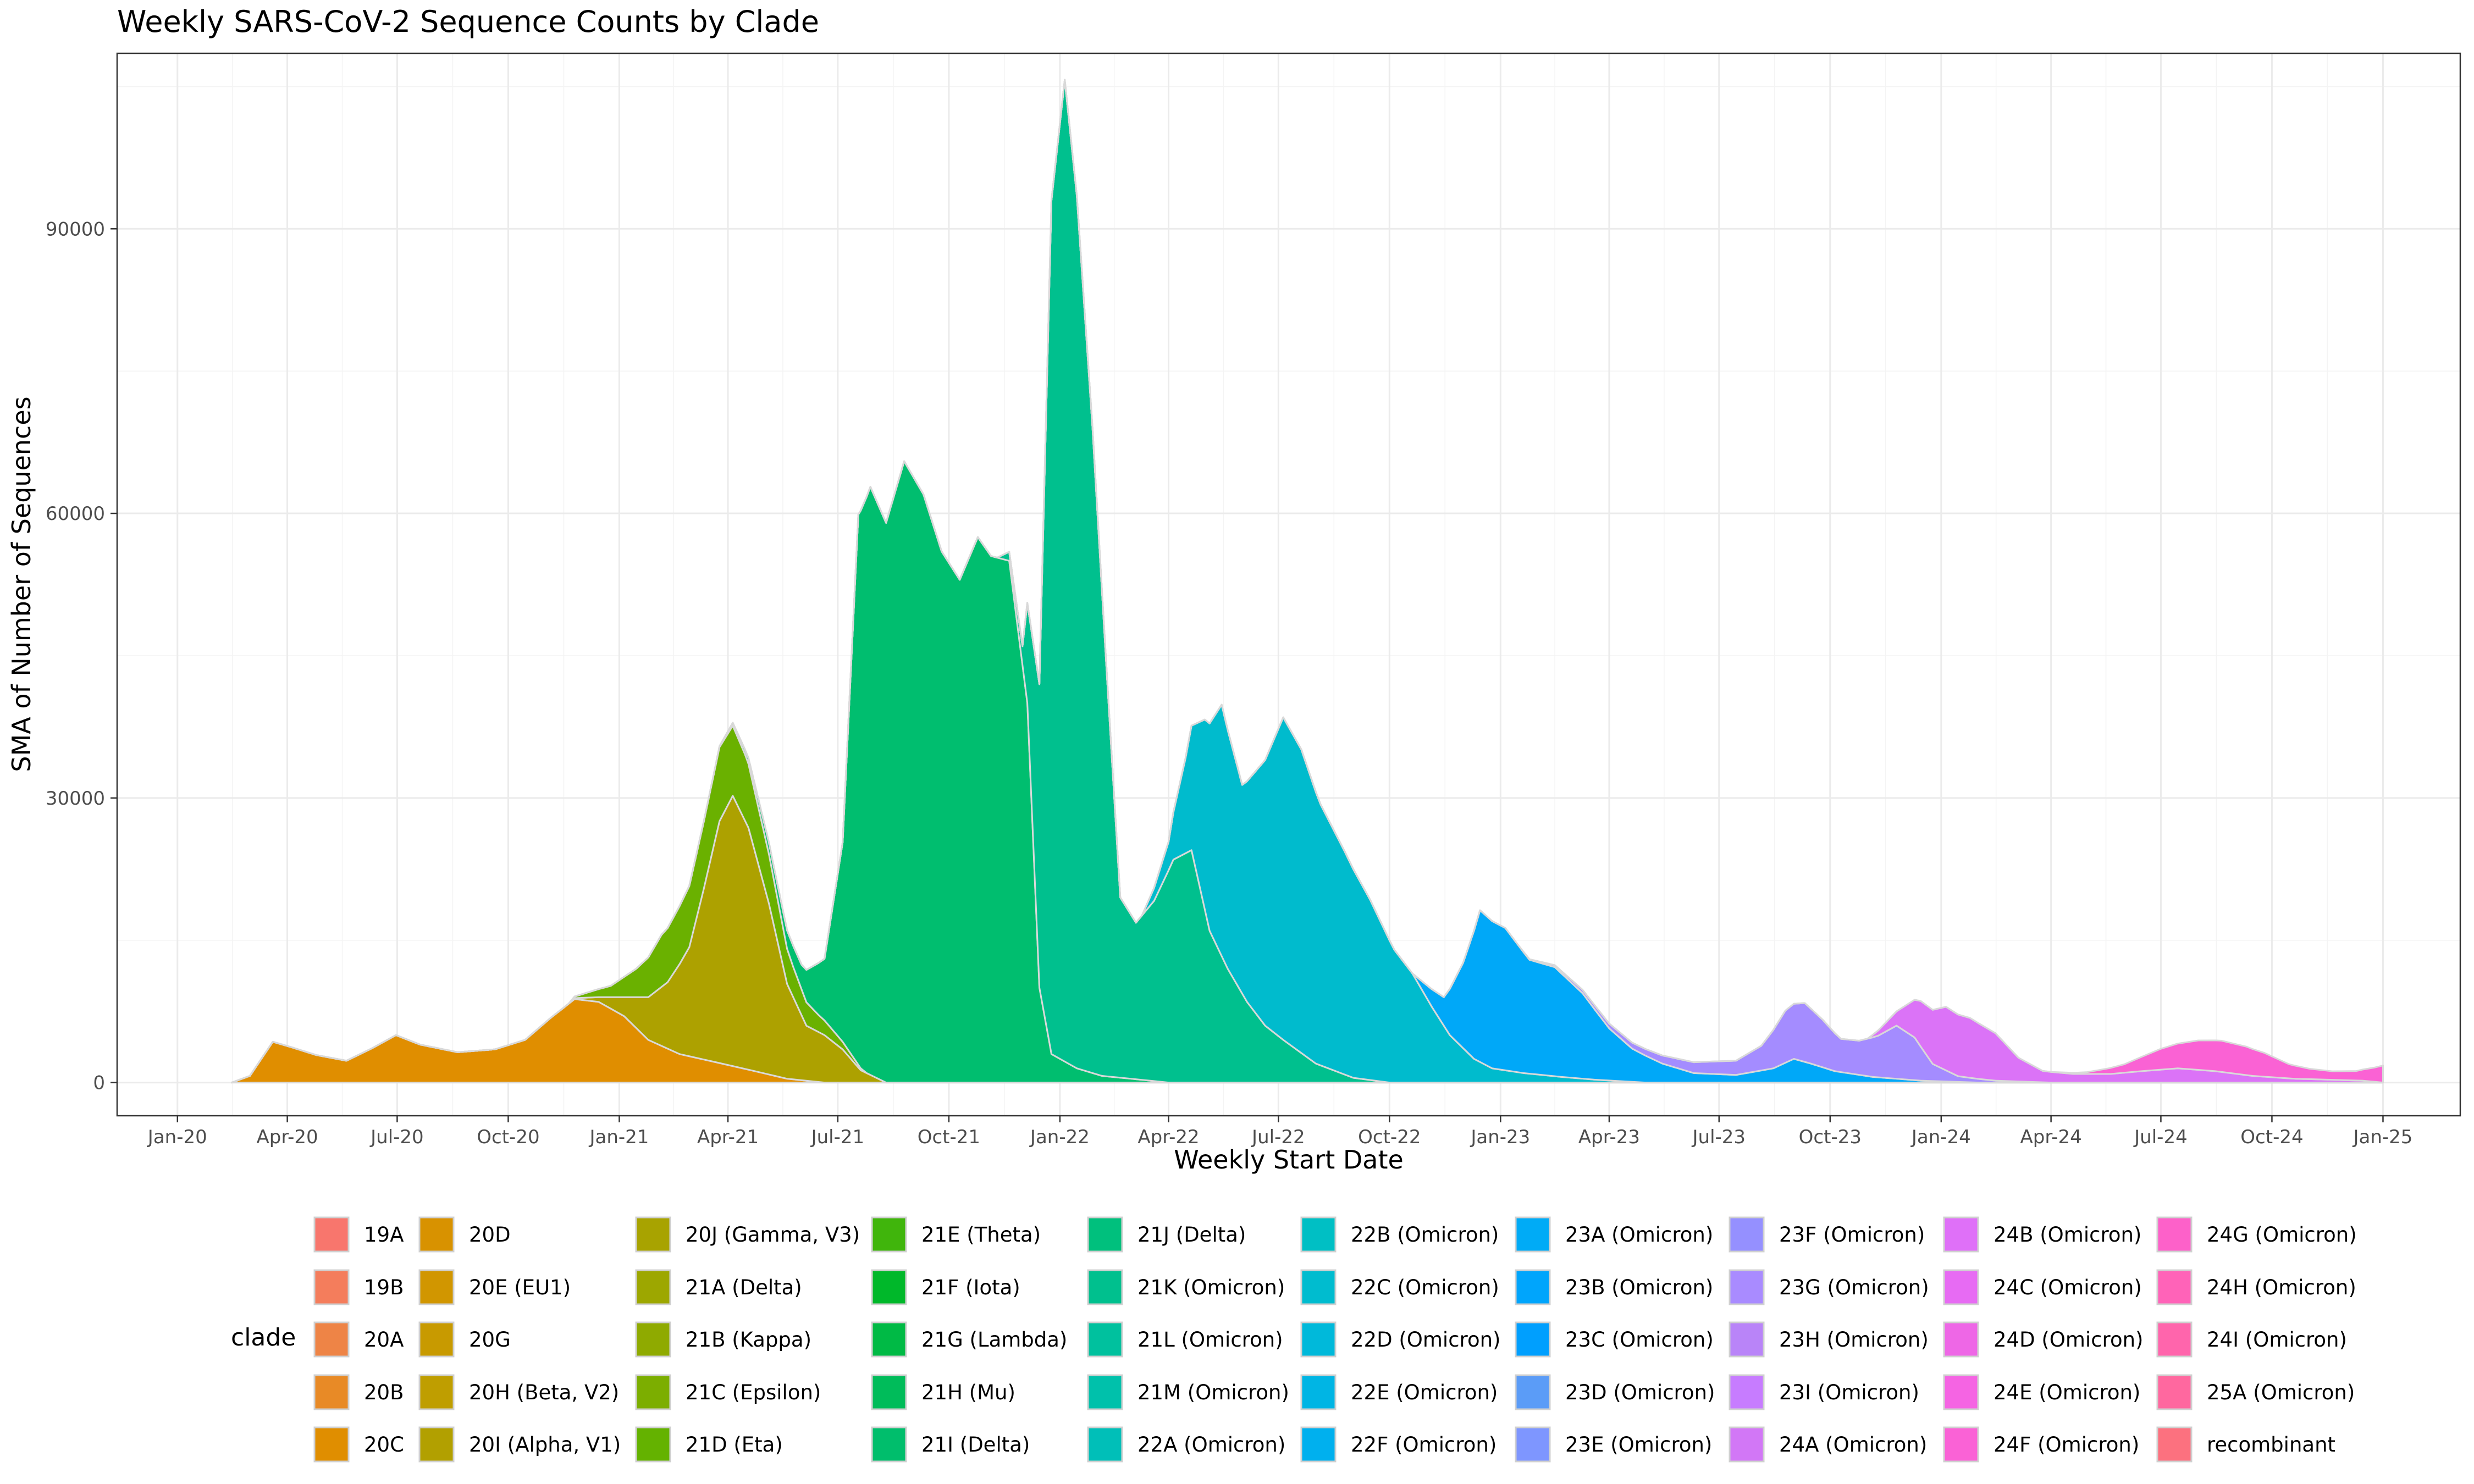 This screenshot has height=1484, width=2474. Describe the element at coordinates (1059, 1137) in the screenshot. I see `x-tick-label: Jan-22` at that location.